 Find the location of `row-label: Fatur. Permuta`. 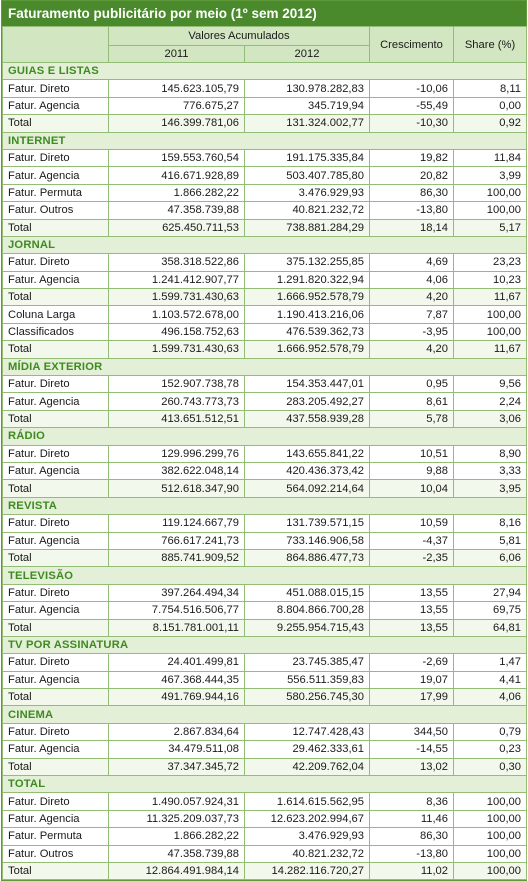

row-label: Fatur. Permuta is located at coordinates (55, 193).